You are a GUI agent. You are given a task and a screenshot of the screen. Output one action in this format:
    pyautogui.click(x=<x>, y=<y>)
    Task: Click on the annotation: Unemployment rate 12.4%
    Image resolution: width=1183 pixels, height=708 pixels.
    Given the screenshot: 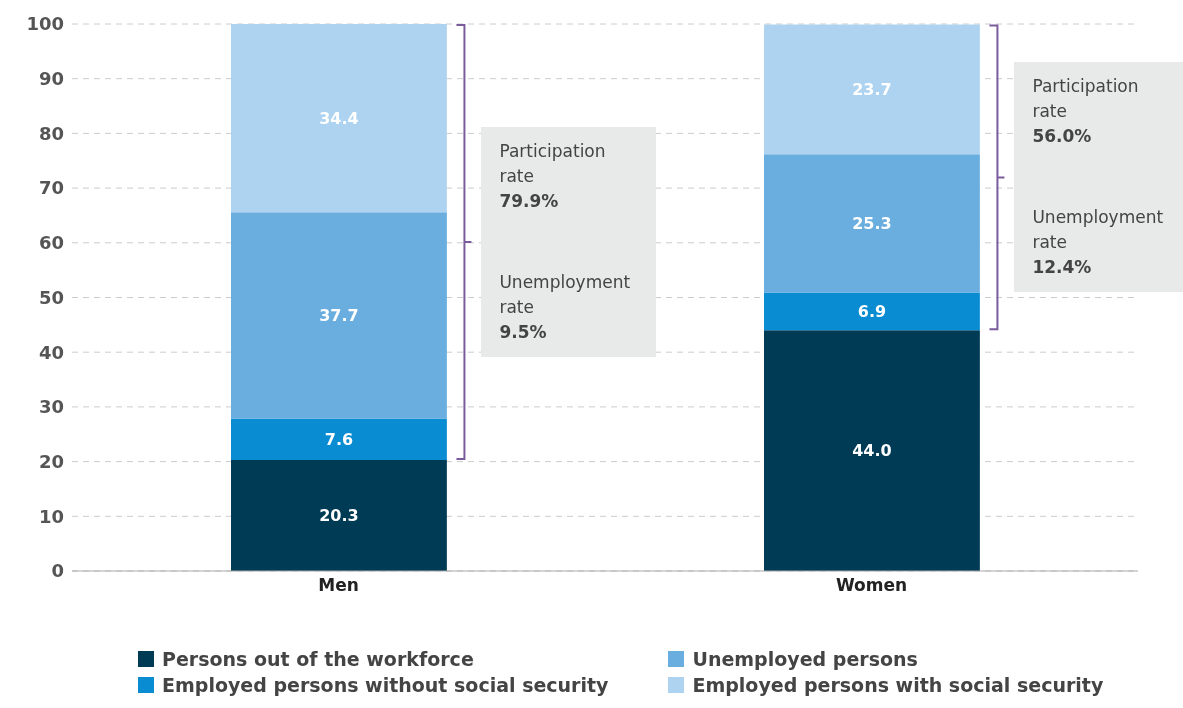 What is the action you would take?
    pyautogui.click(x=1098, y=243)
    